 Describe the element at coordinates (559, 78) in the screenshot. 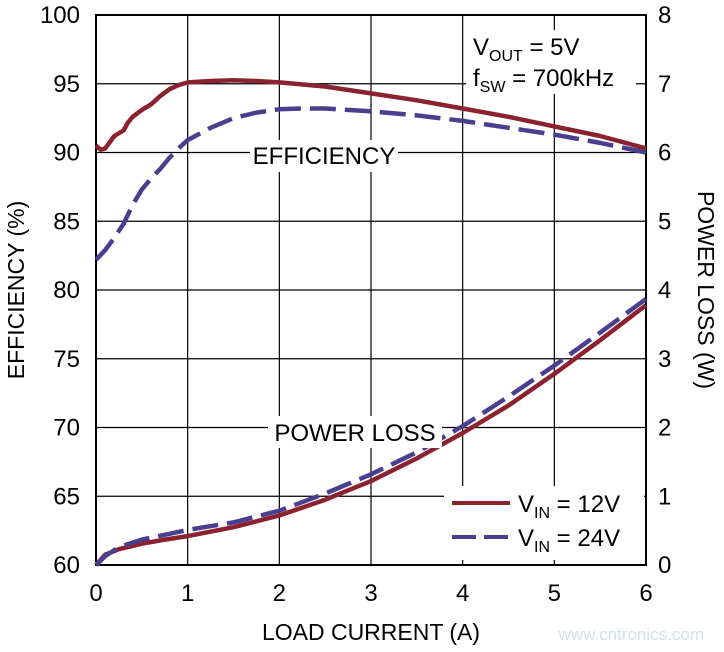

I see `fsw-rest: = 700kHz` at that location.